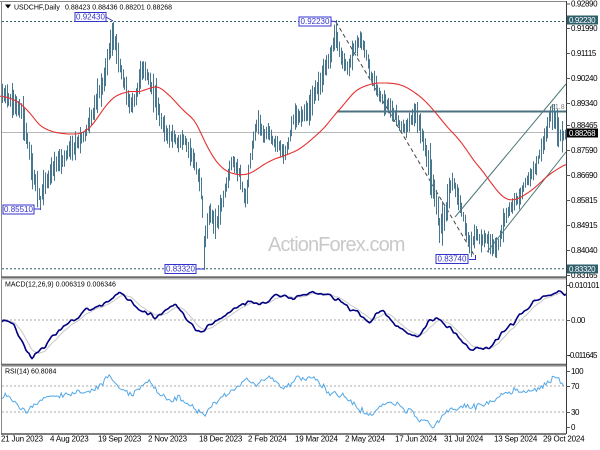 The width and height of the screenshot is (600, 450). What do you see at coordinates (316, 439) in the screenshot?
I see `svg-text: 19 Mar 2024` at bounding box center [316, 439].